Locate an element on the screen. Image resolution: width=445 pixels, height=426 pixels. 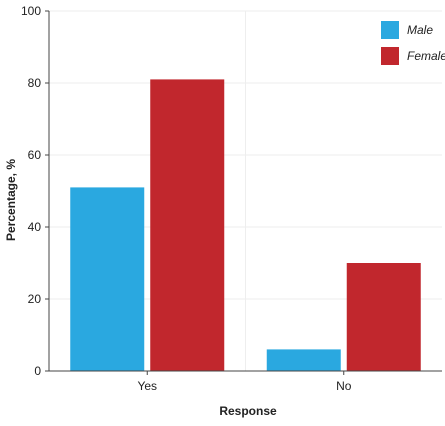
x-tick-label: Yes is located at coordinates (147, 386).